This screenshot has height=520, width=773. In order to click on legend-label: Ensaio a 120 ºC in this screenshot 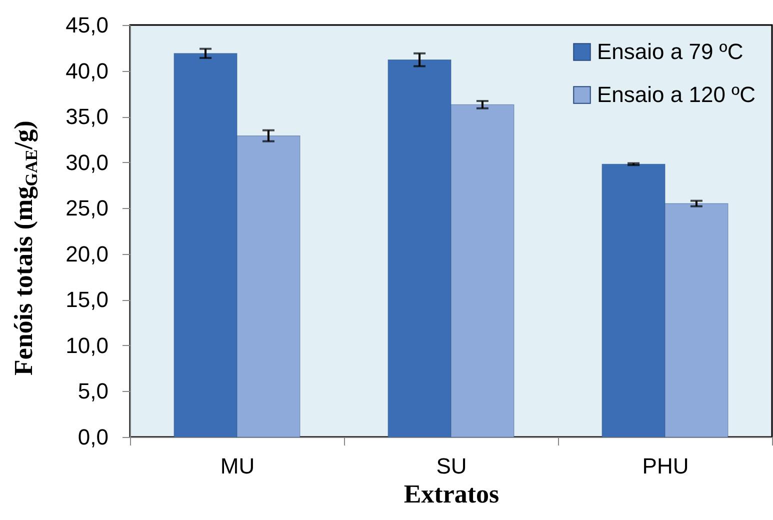, I will do `click(676, 94)`.